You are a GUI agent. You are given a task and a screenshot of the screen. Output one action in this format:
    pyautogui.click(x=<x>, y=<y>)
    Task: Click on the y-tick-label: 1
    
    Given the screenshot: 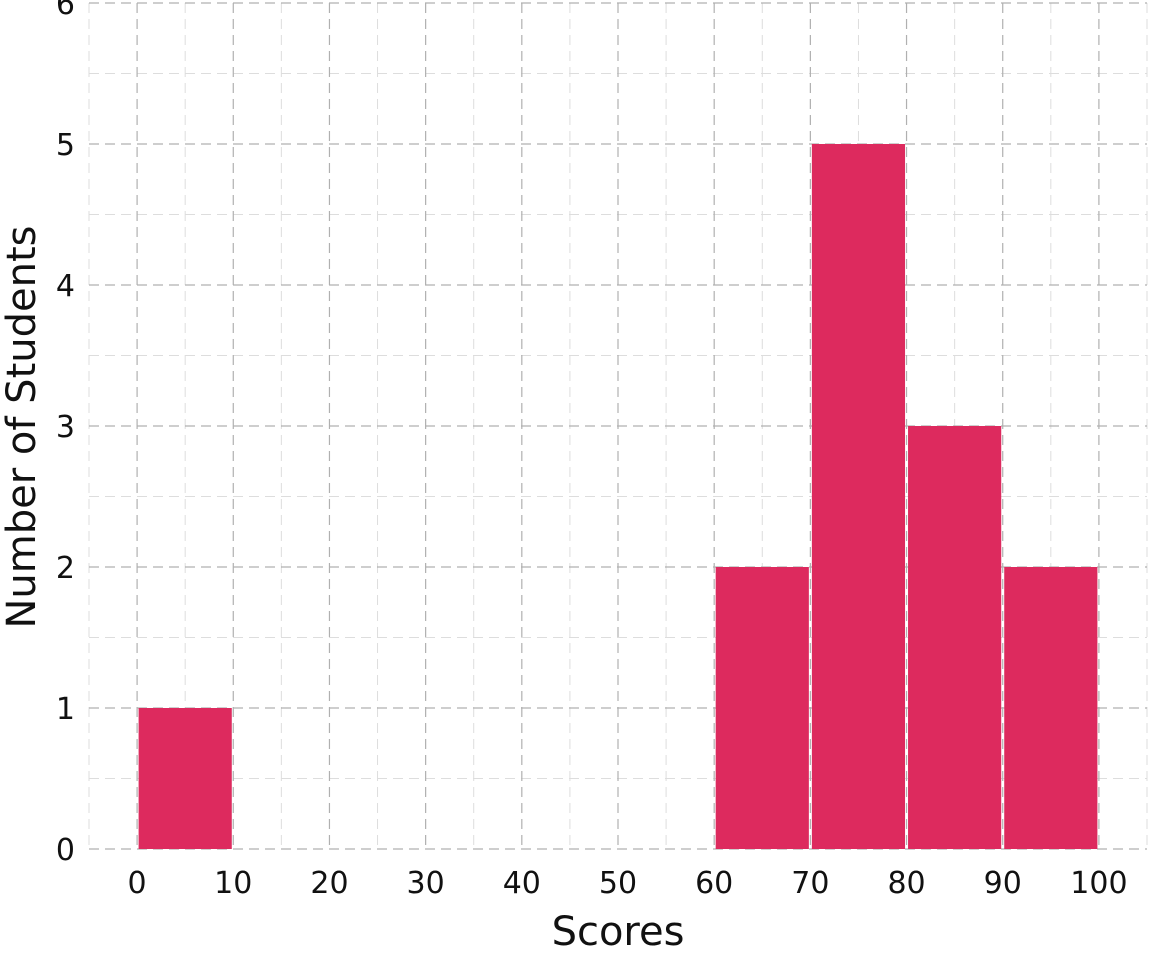 What is the action you would take?
    pyautogui.click(x=65, y=709)
    